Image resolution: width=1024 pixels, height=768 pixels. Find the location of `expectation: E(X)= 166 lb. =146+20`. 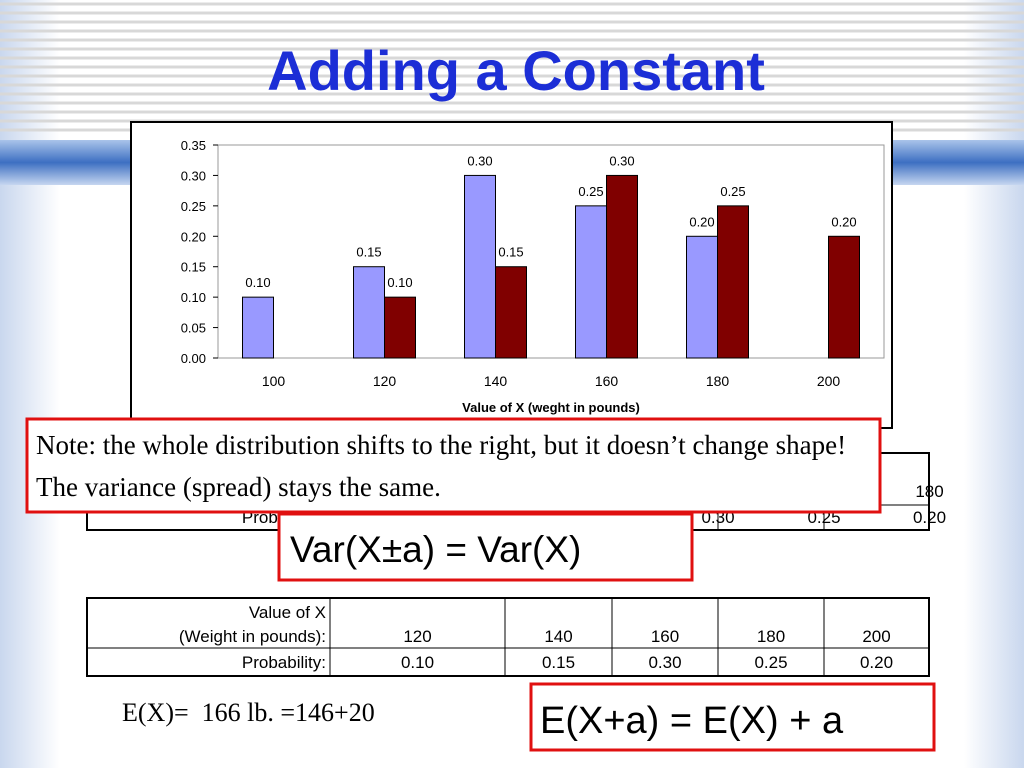

expectation: E(X)= 166 lb. =146+20 is located at coordinates (248, 712).